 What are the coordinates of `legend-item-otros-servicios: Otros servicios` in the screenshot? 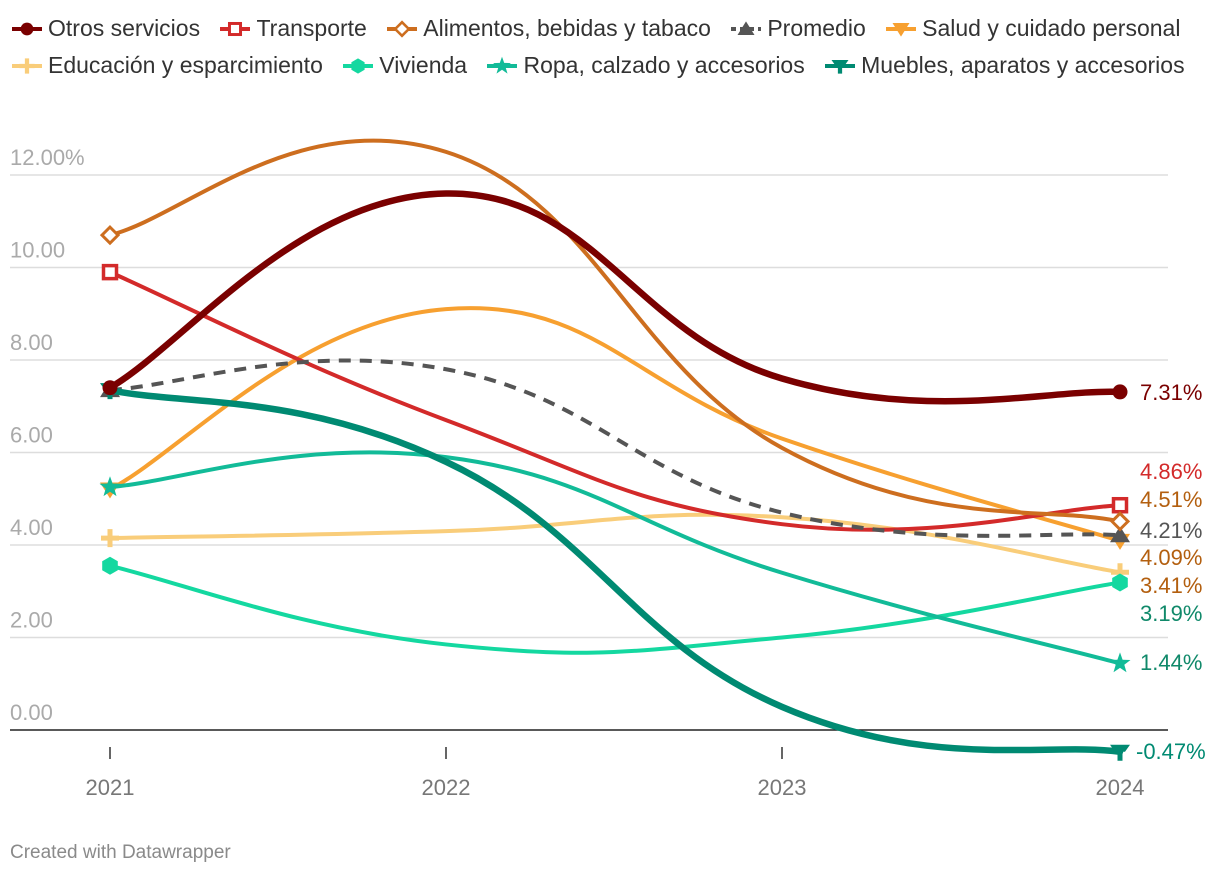 It's located at (105, 28).